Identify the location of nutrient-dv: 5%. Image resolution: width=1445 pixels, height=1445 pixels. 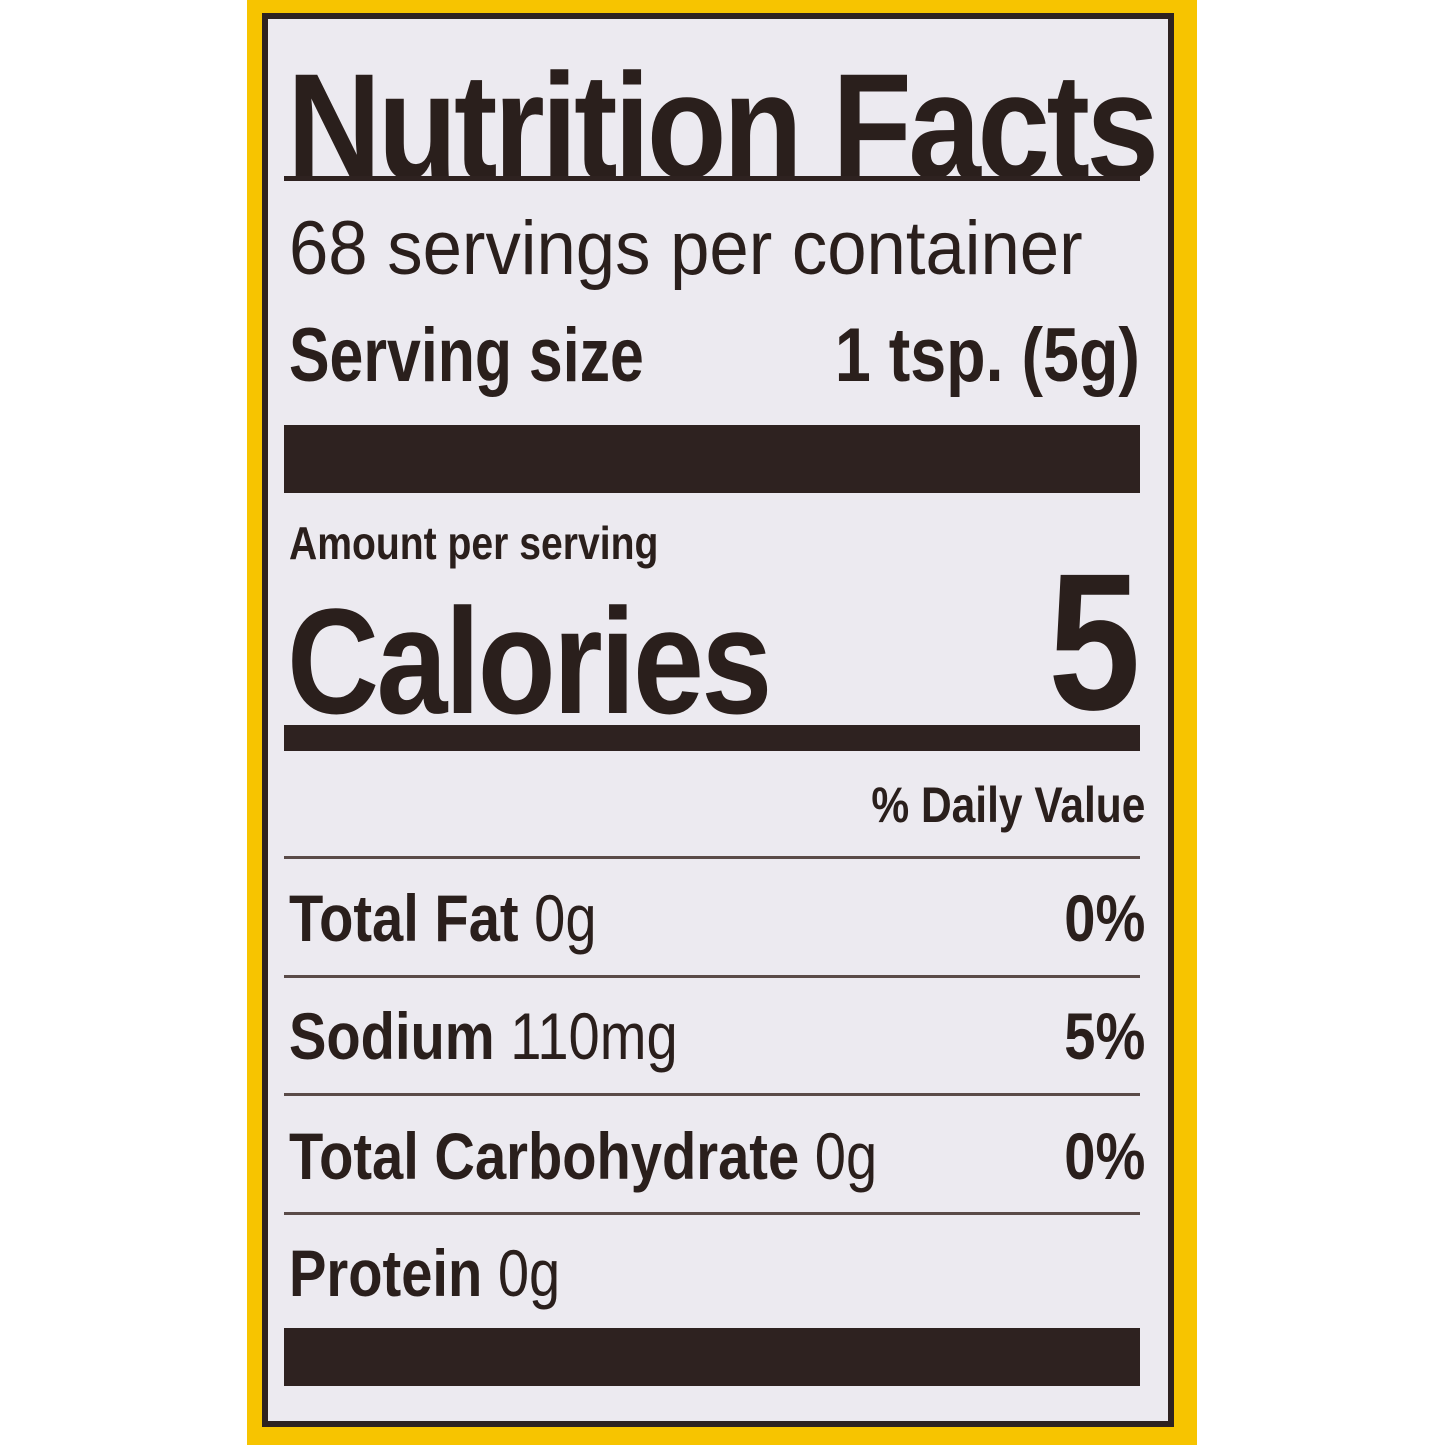
(1104, 1036).